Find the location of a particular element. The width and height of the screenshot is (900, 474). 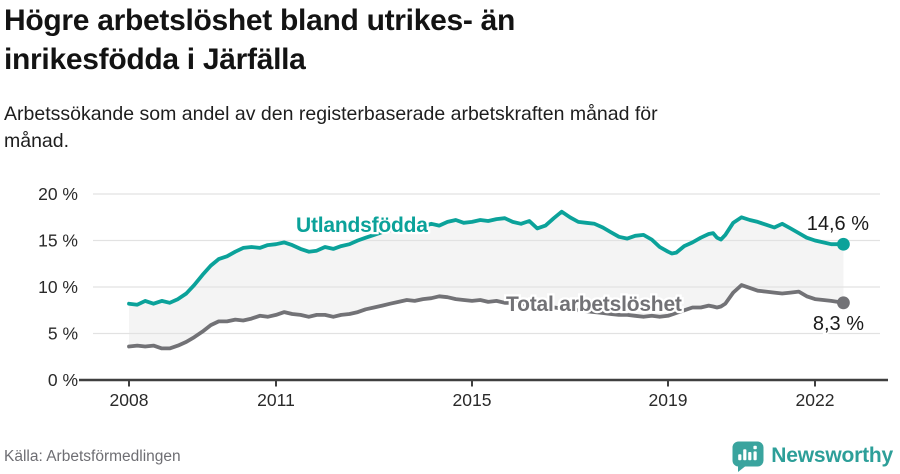

series-label-0: Utlandsfödda is located at coordinates (362, 225).